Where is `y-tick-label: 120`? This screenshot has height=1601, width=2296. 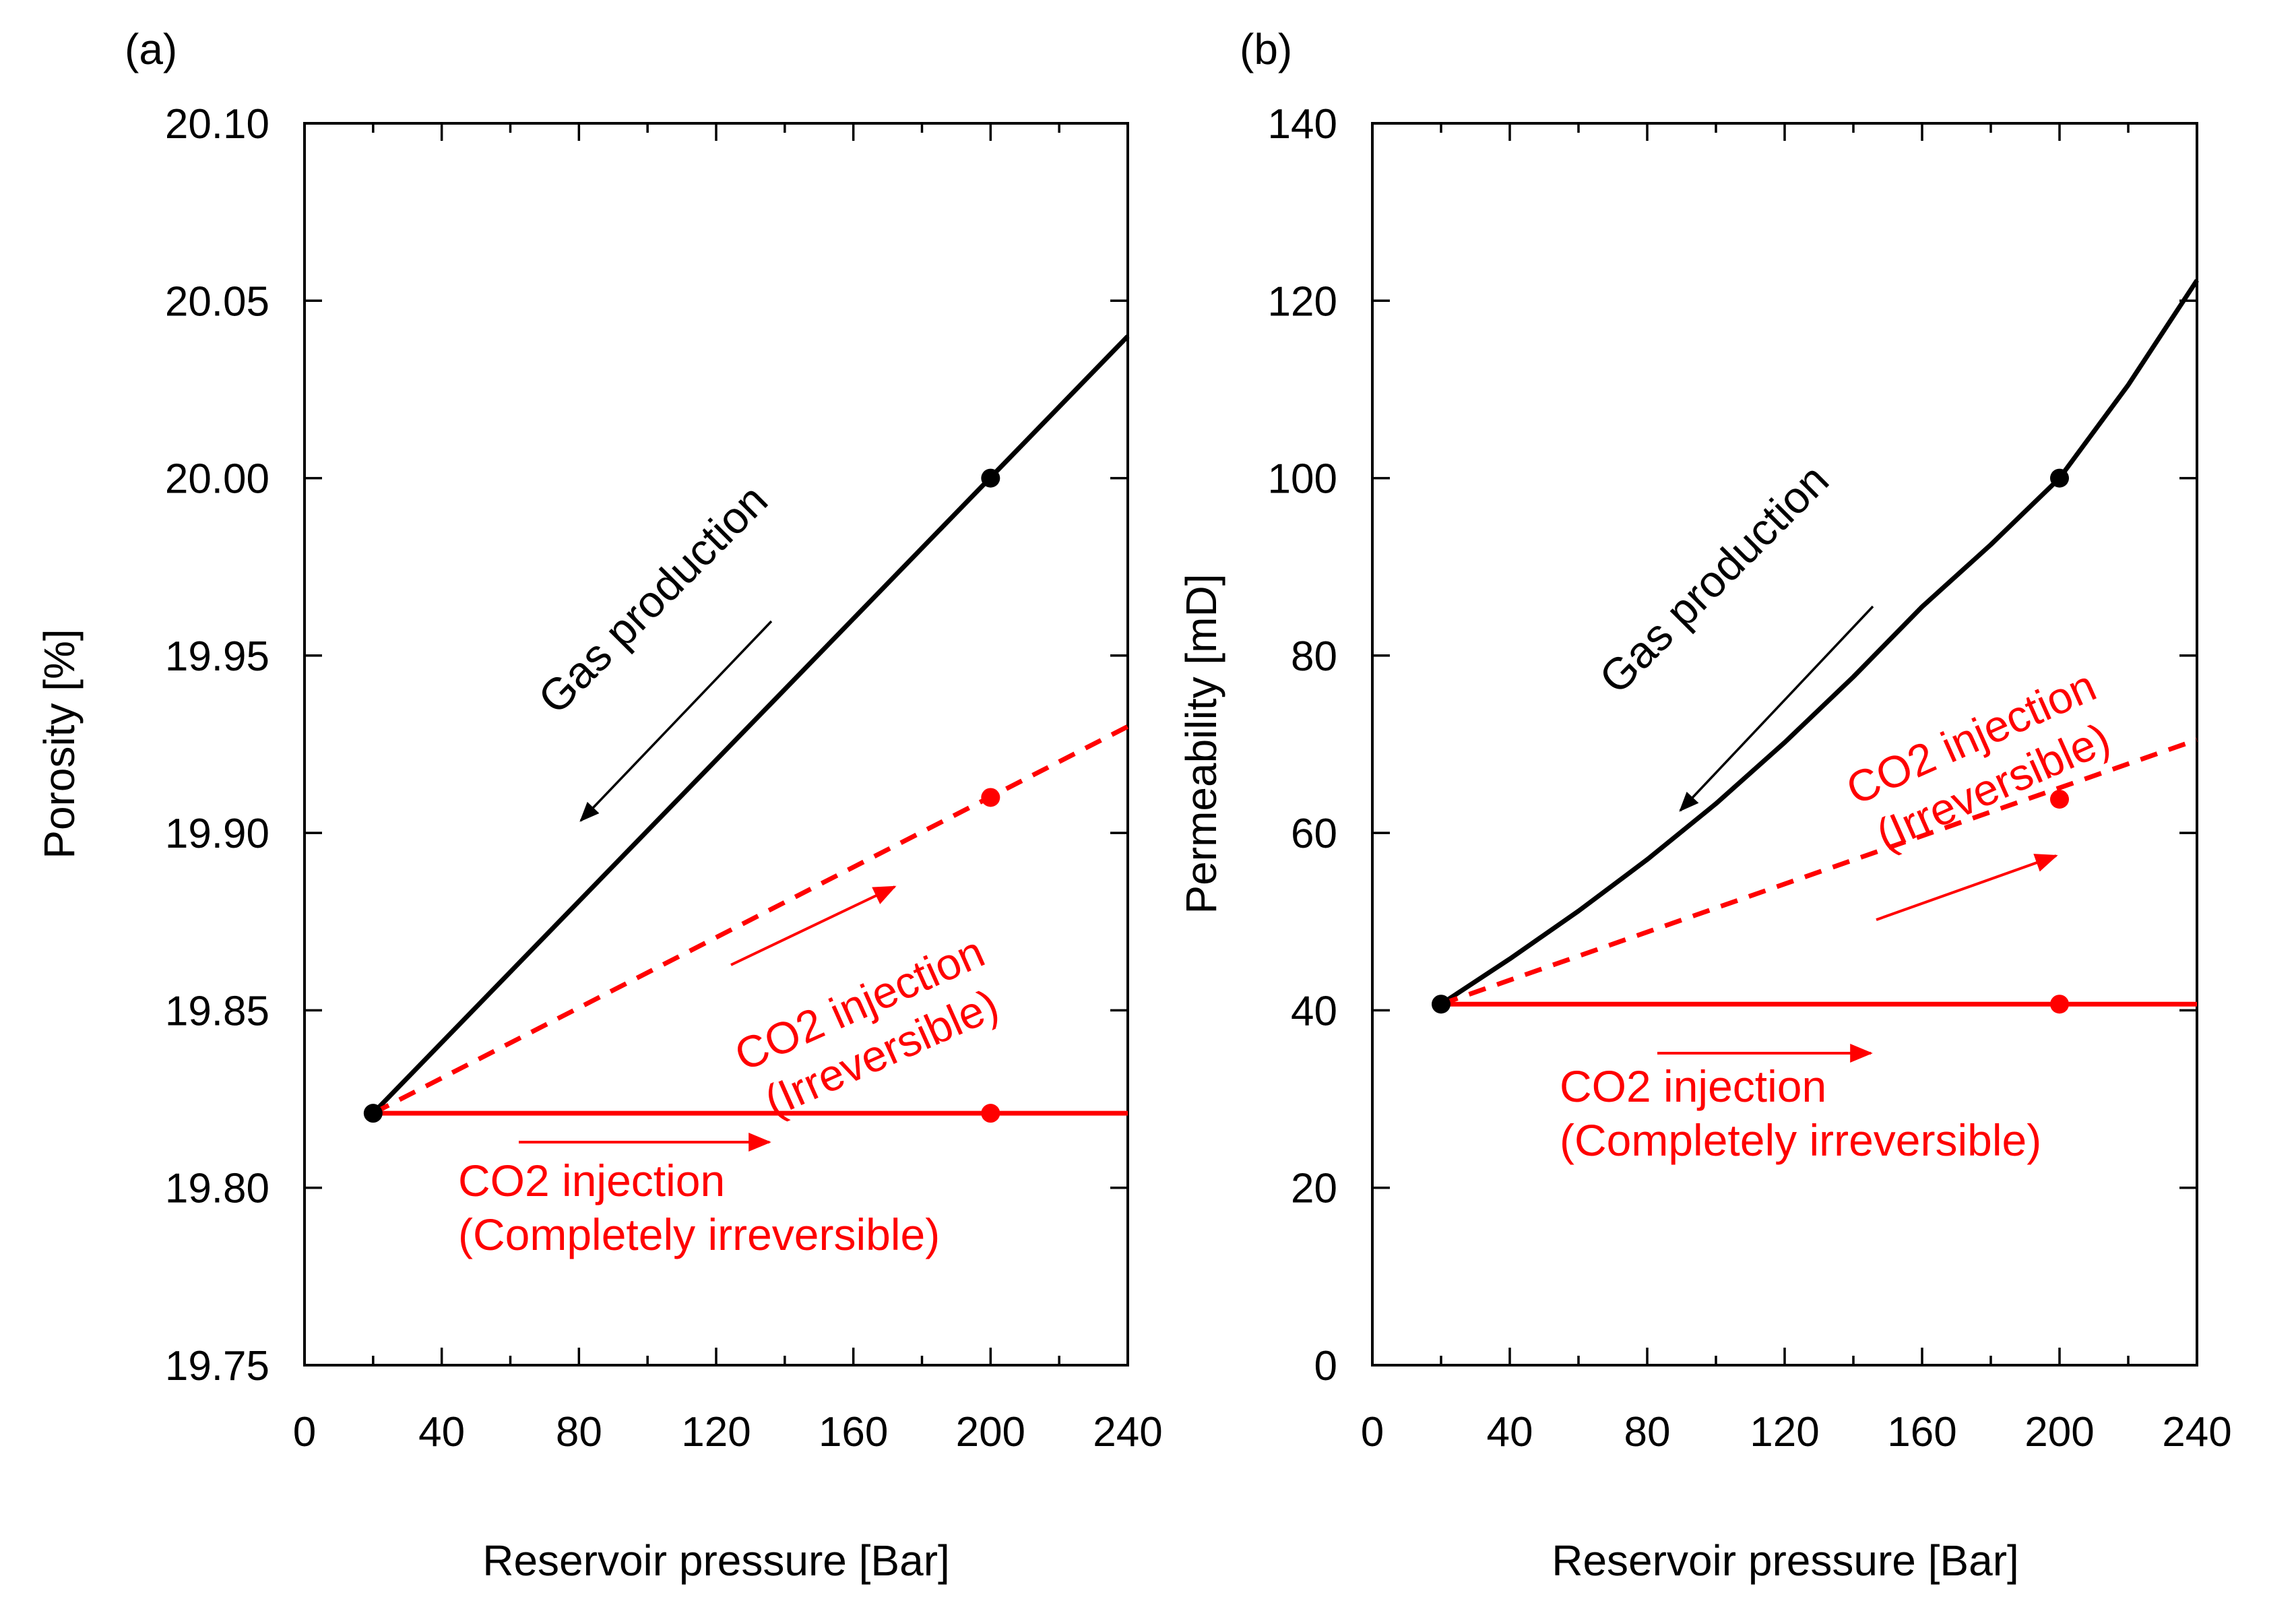
y-tick-label: 120 is located at coordinates (1302, 301).